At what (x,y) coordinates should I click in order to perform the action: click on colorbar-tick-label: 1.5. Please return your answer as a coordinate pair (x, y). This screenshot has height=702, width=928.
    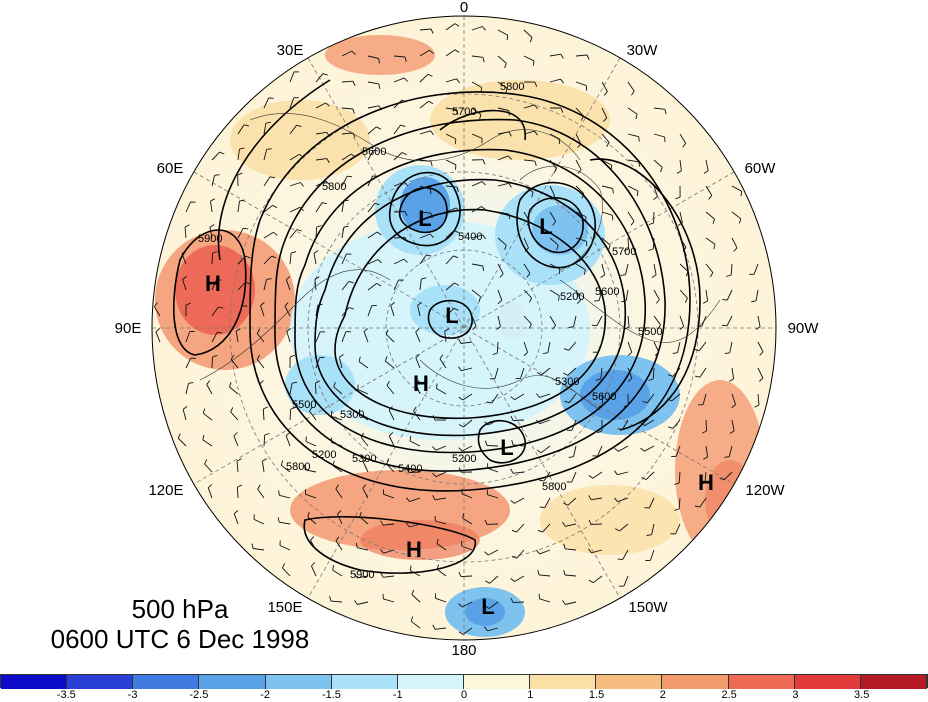
    Looking at the image, I should click on (596, 695).